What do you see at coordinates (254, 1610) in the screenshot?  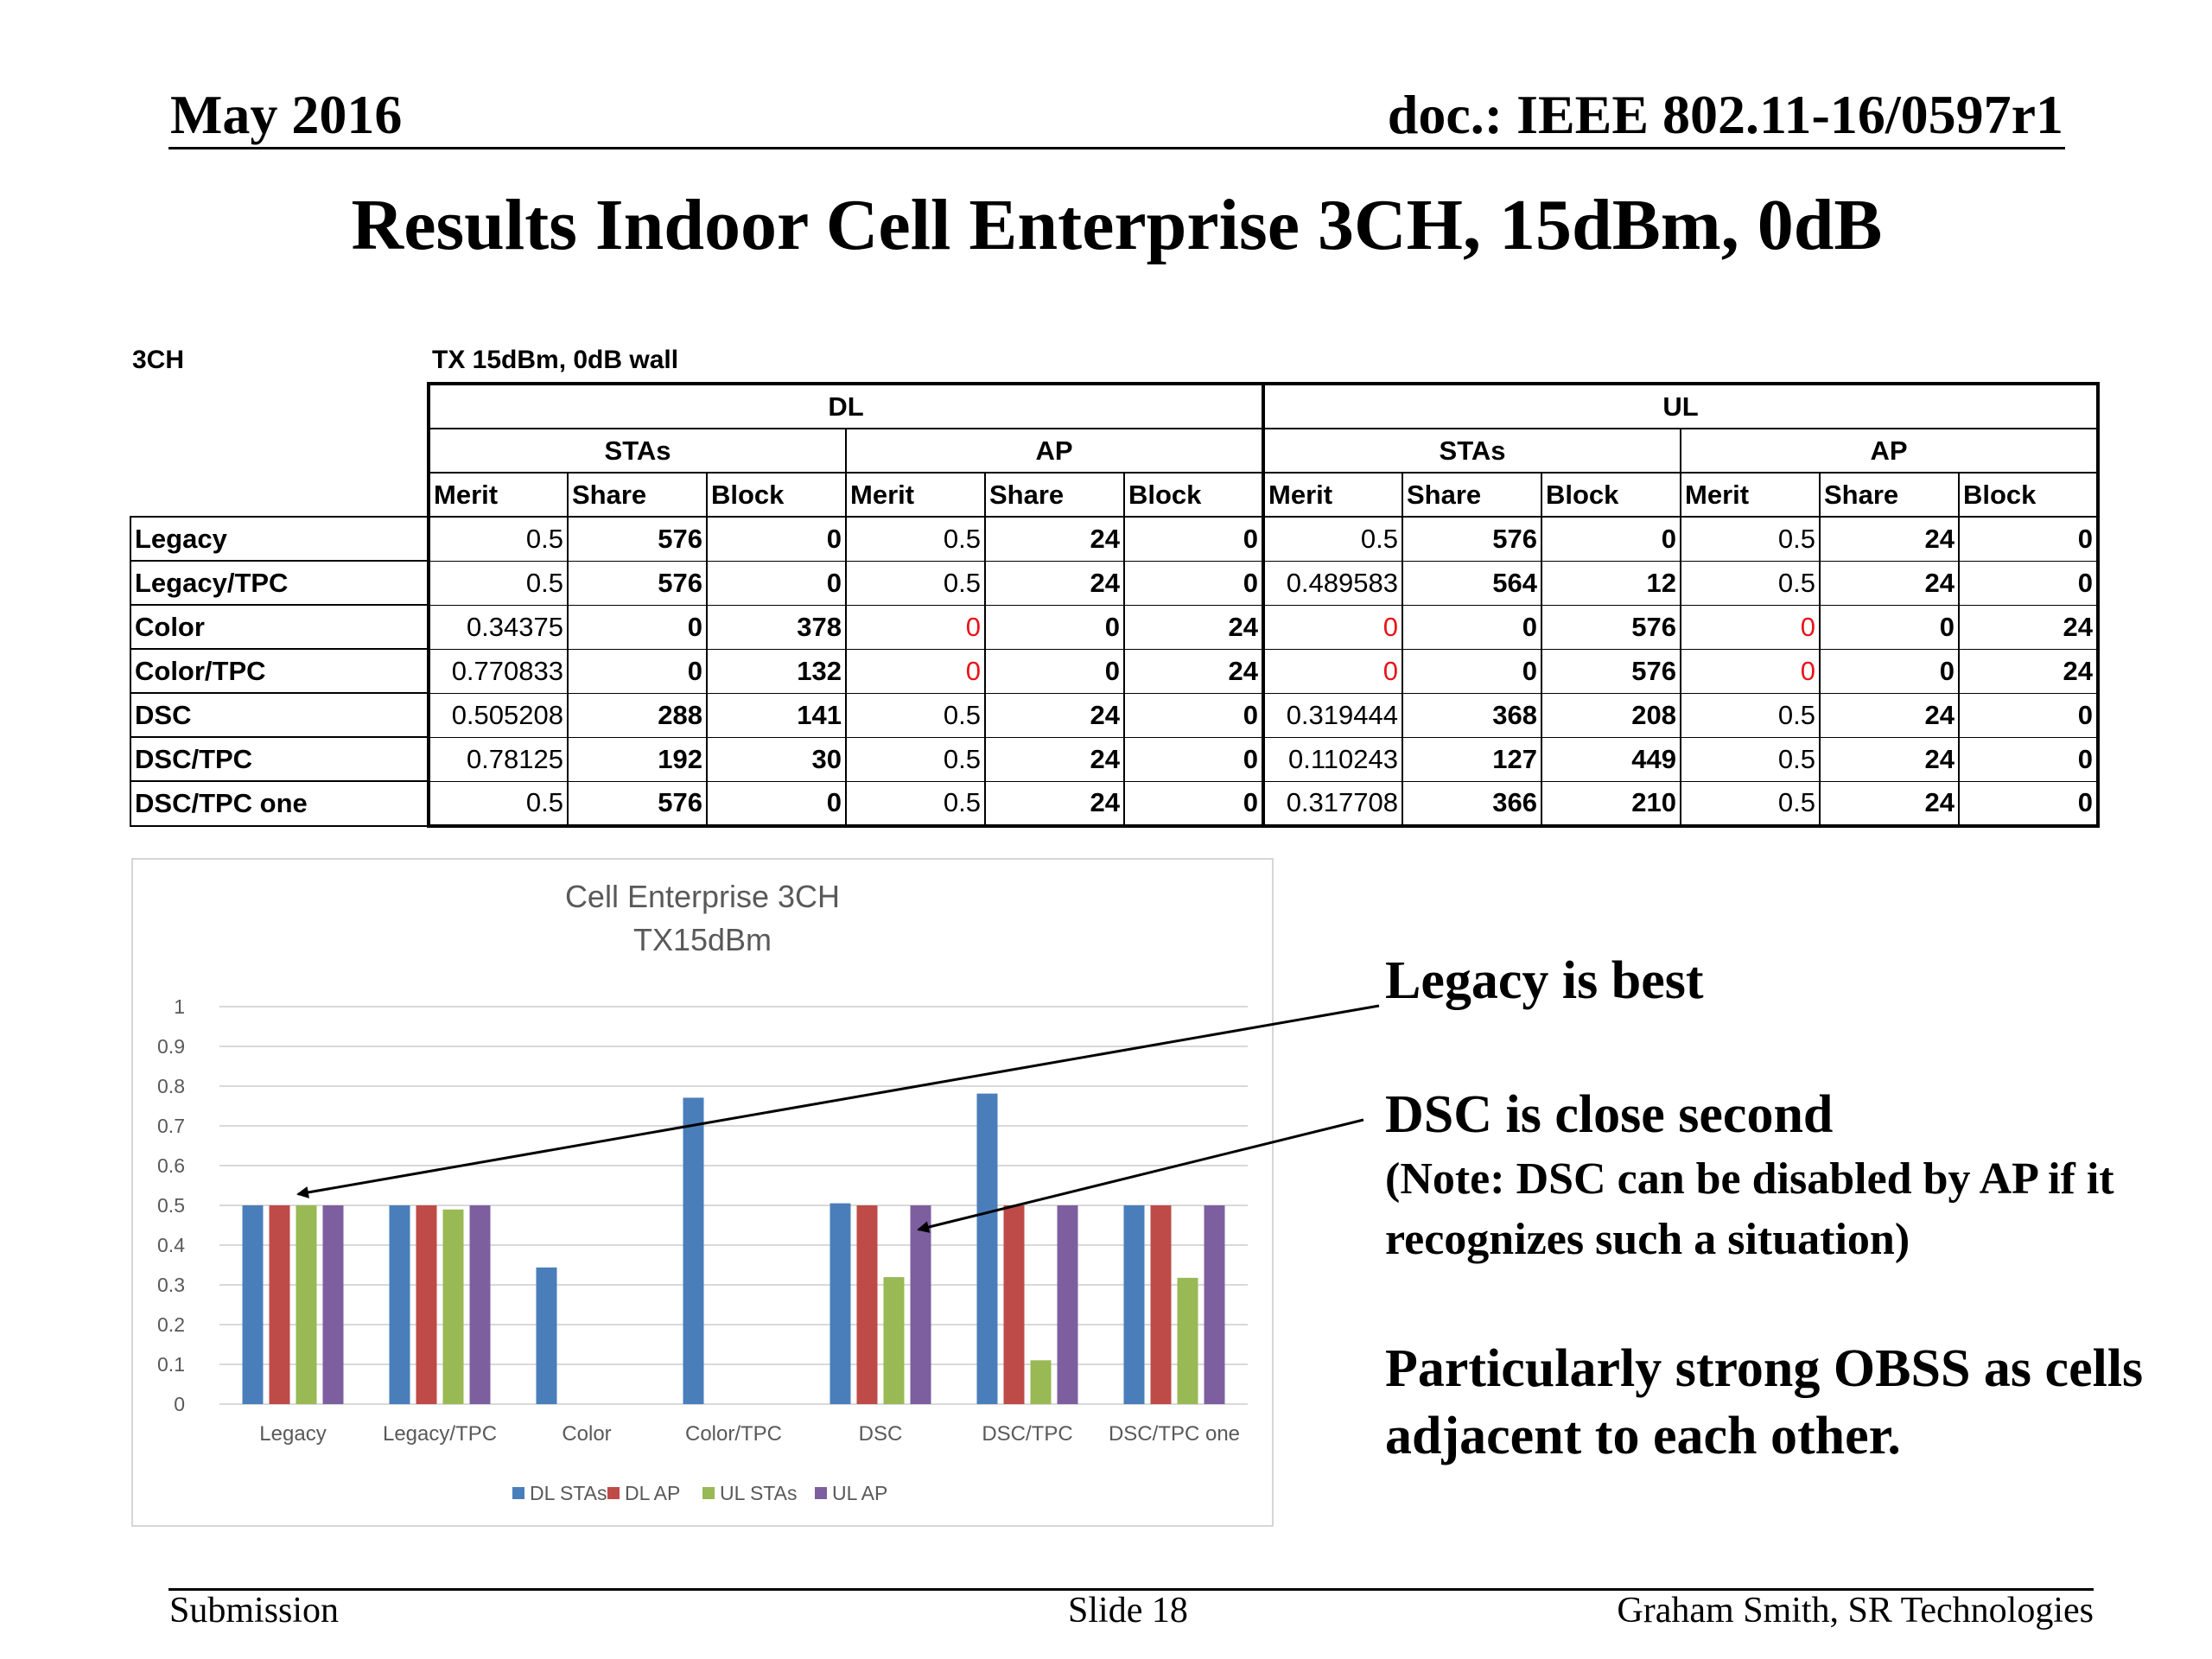 I see `footer-submission: Submission` at bounding box center [254, 1610].